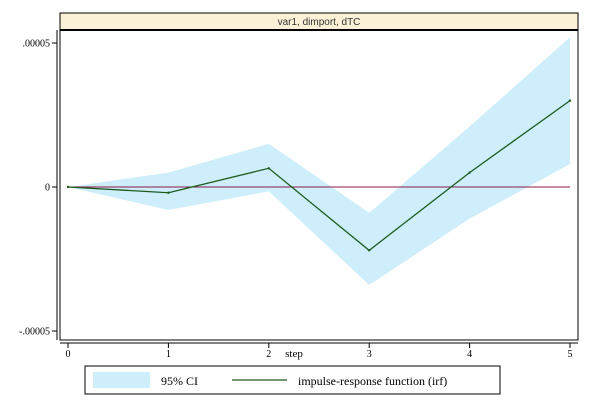 The image size is (594, 408). I want to click on x-ticks: 0 1 2 3 4 5, so click(319, 351).